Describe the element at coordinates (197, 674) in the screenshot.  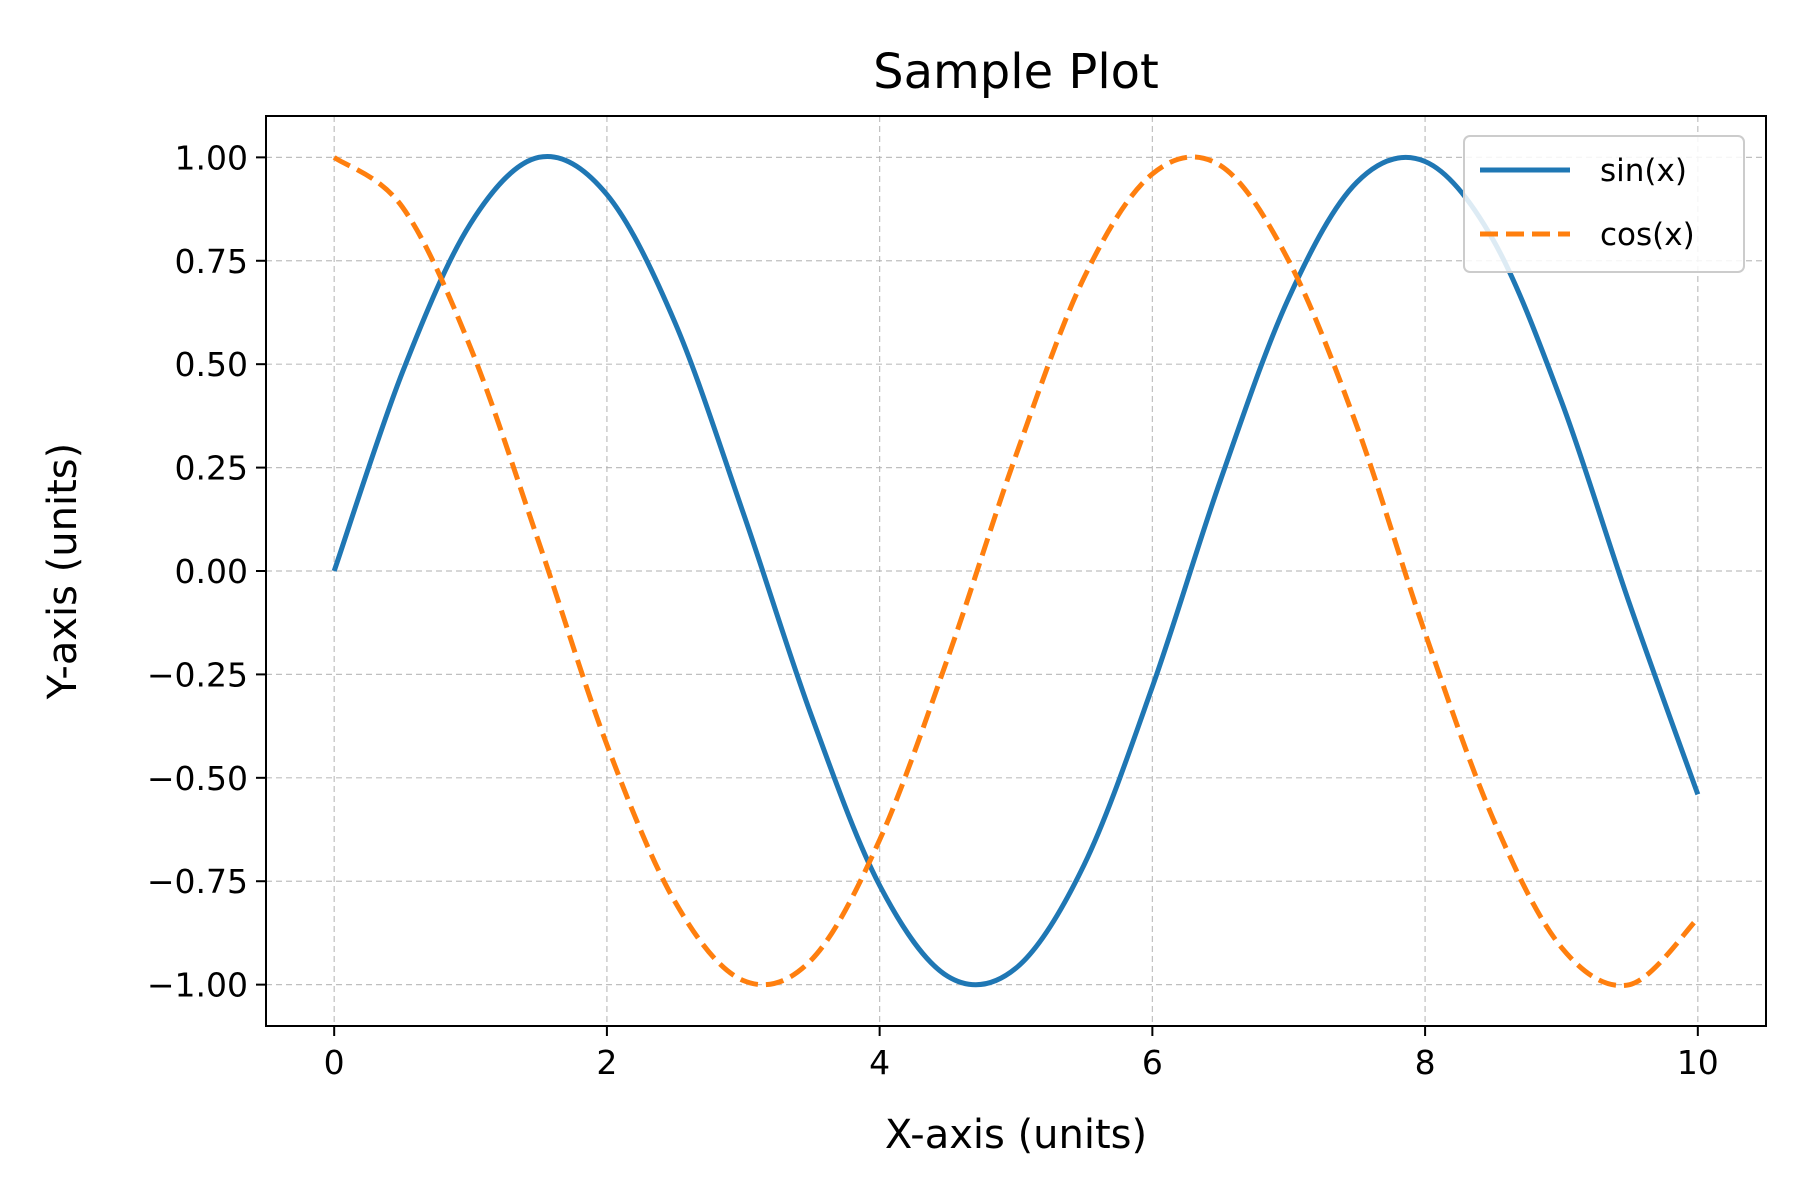
I see `y-tick-label: −0.25` at that location.